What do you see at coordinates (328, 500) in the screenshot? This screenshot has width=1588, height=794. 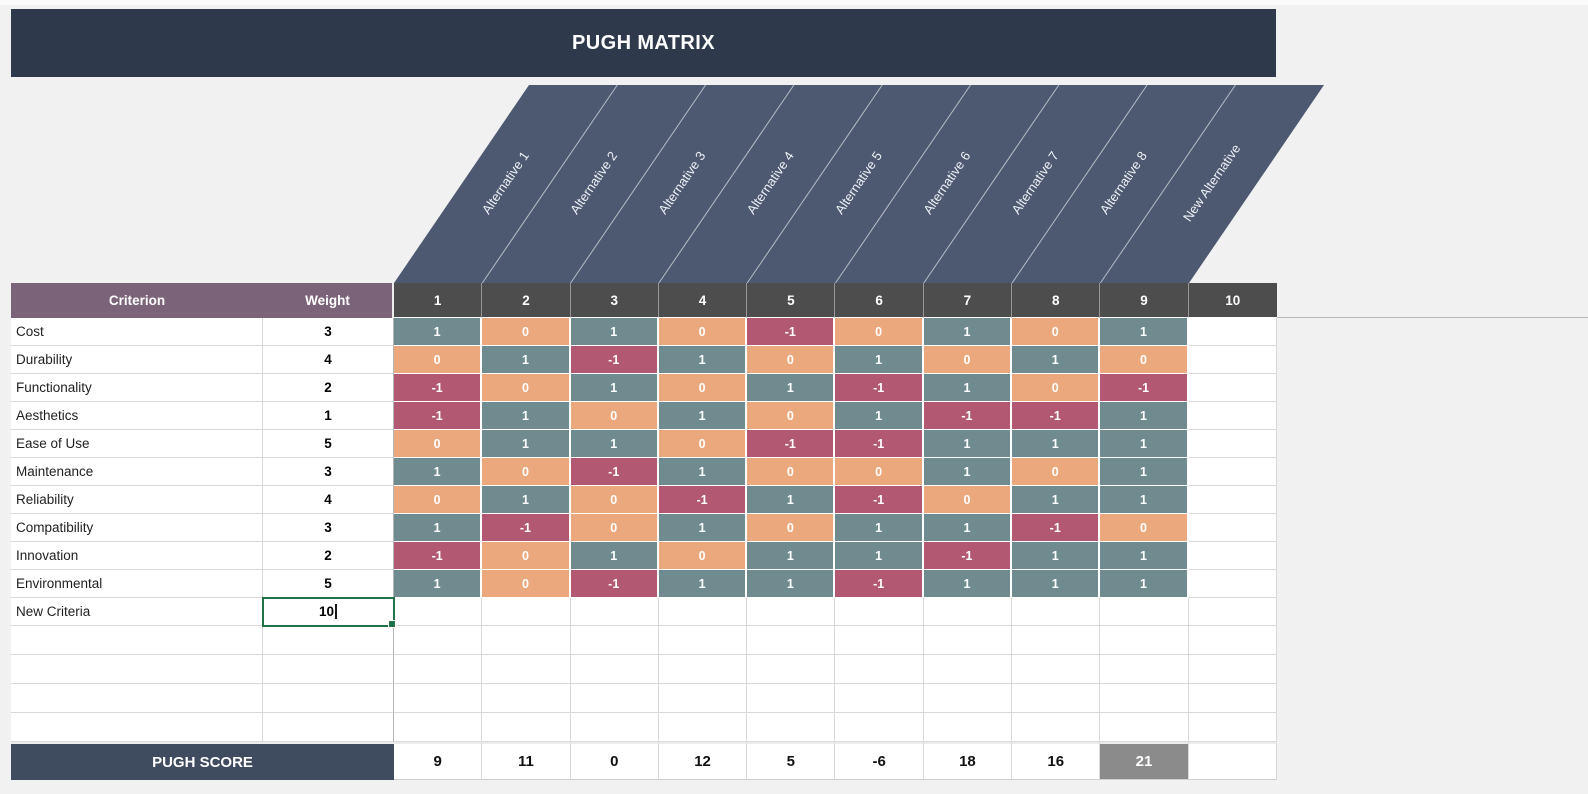 I see `weight-cell: 4` at bounding box center [328, 500].